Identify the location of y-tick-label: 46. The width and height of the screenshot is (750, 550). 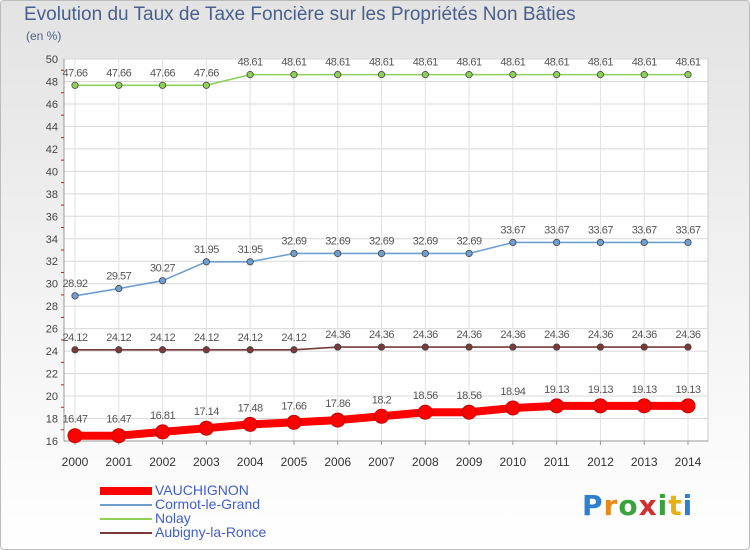
(52, 105).